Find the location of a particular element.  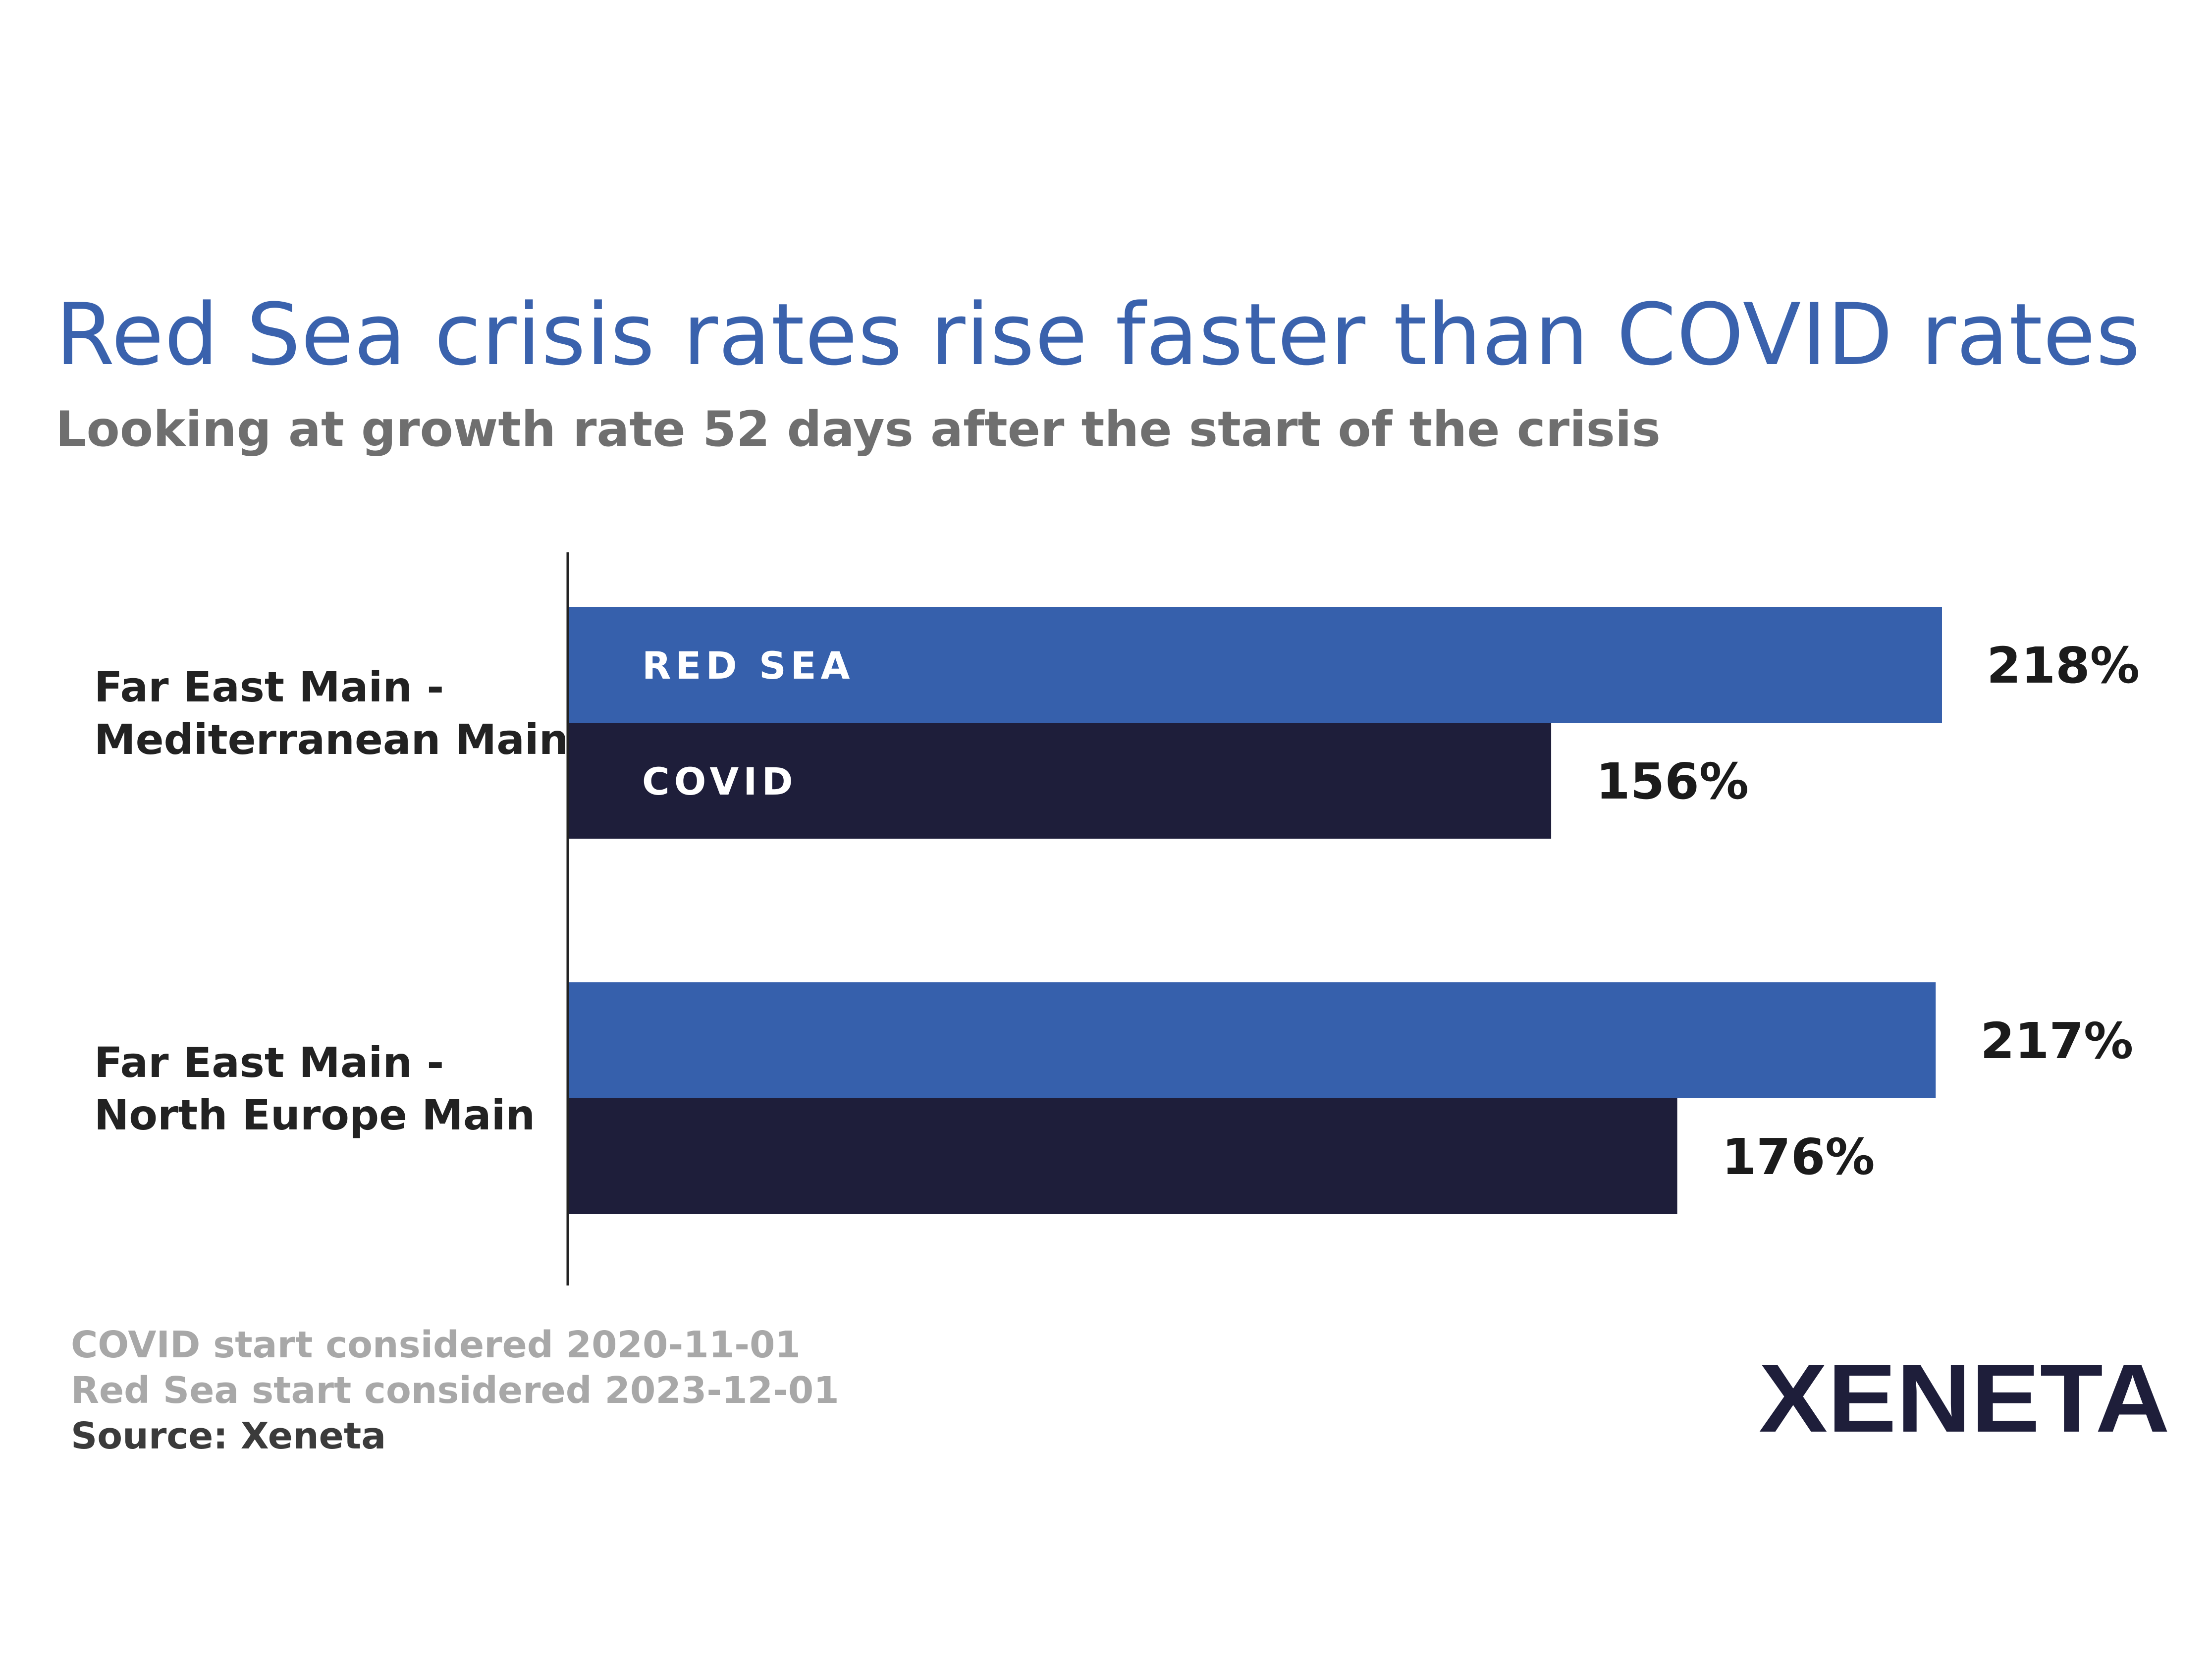

svg-text: XENETA is located at coordinates (1964, 1396).